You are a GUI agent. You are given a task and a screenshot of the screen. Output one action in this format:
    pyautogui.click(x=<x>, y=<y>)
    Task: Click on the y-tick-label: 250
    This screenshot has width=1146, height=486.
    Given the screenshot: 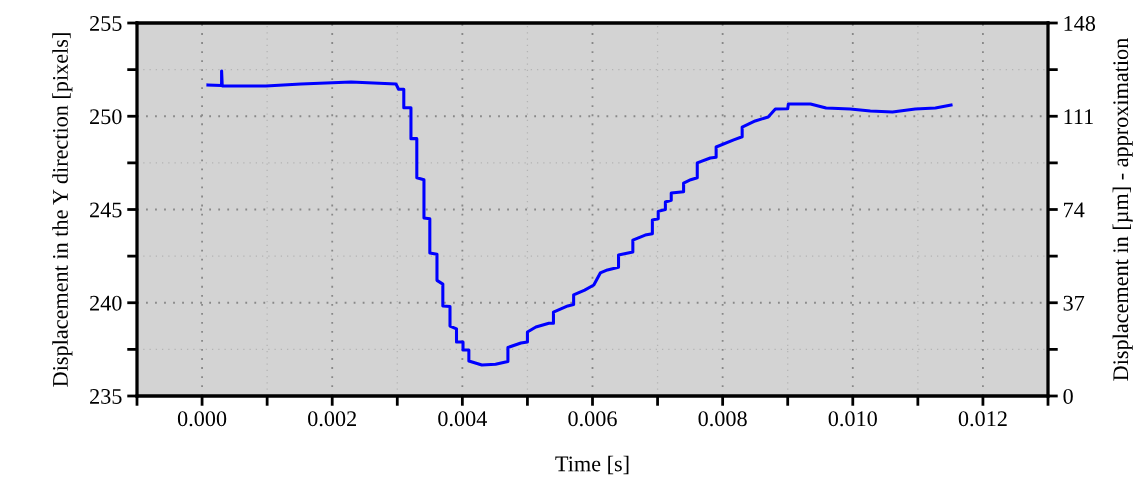 What is the action you would take?
    pyautogui.click(x=106, y=117)
    